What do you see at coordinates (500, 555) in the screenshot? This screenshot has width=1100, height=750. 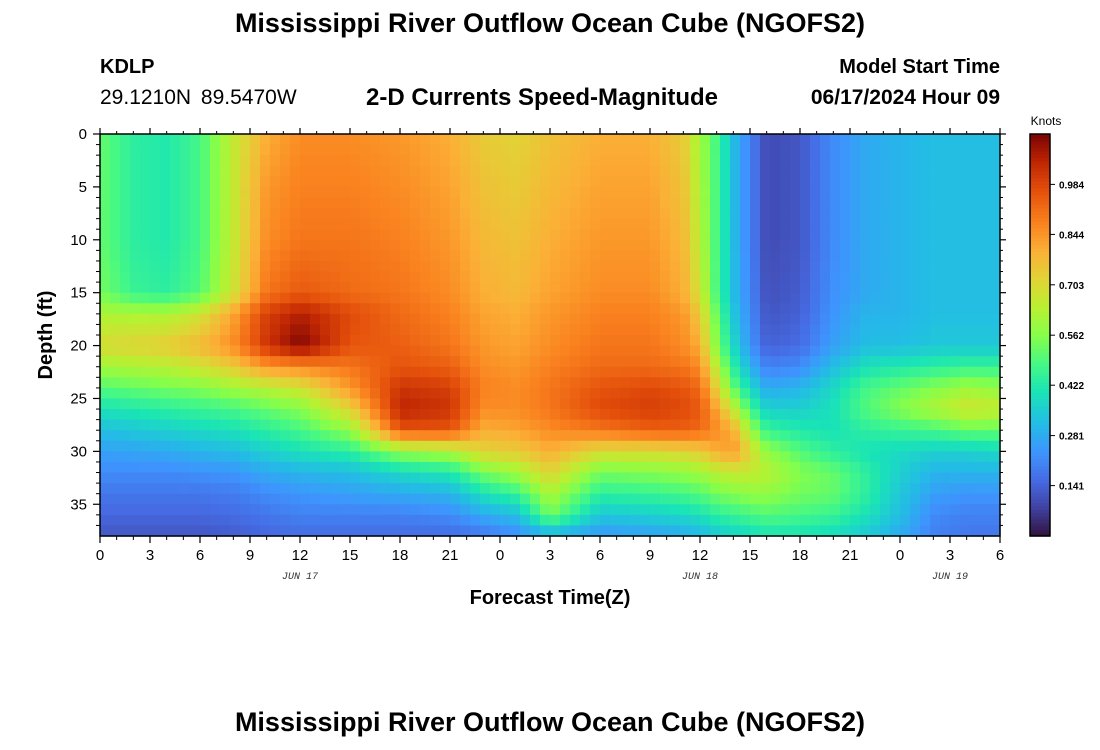 I see `x-tick-label: 0` at bounding box center [500, 555].